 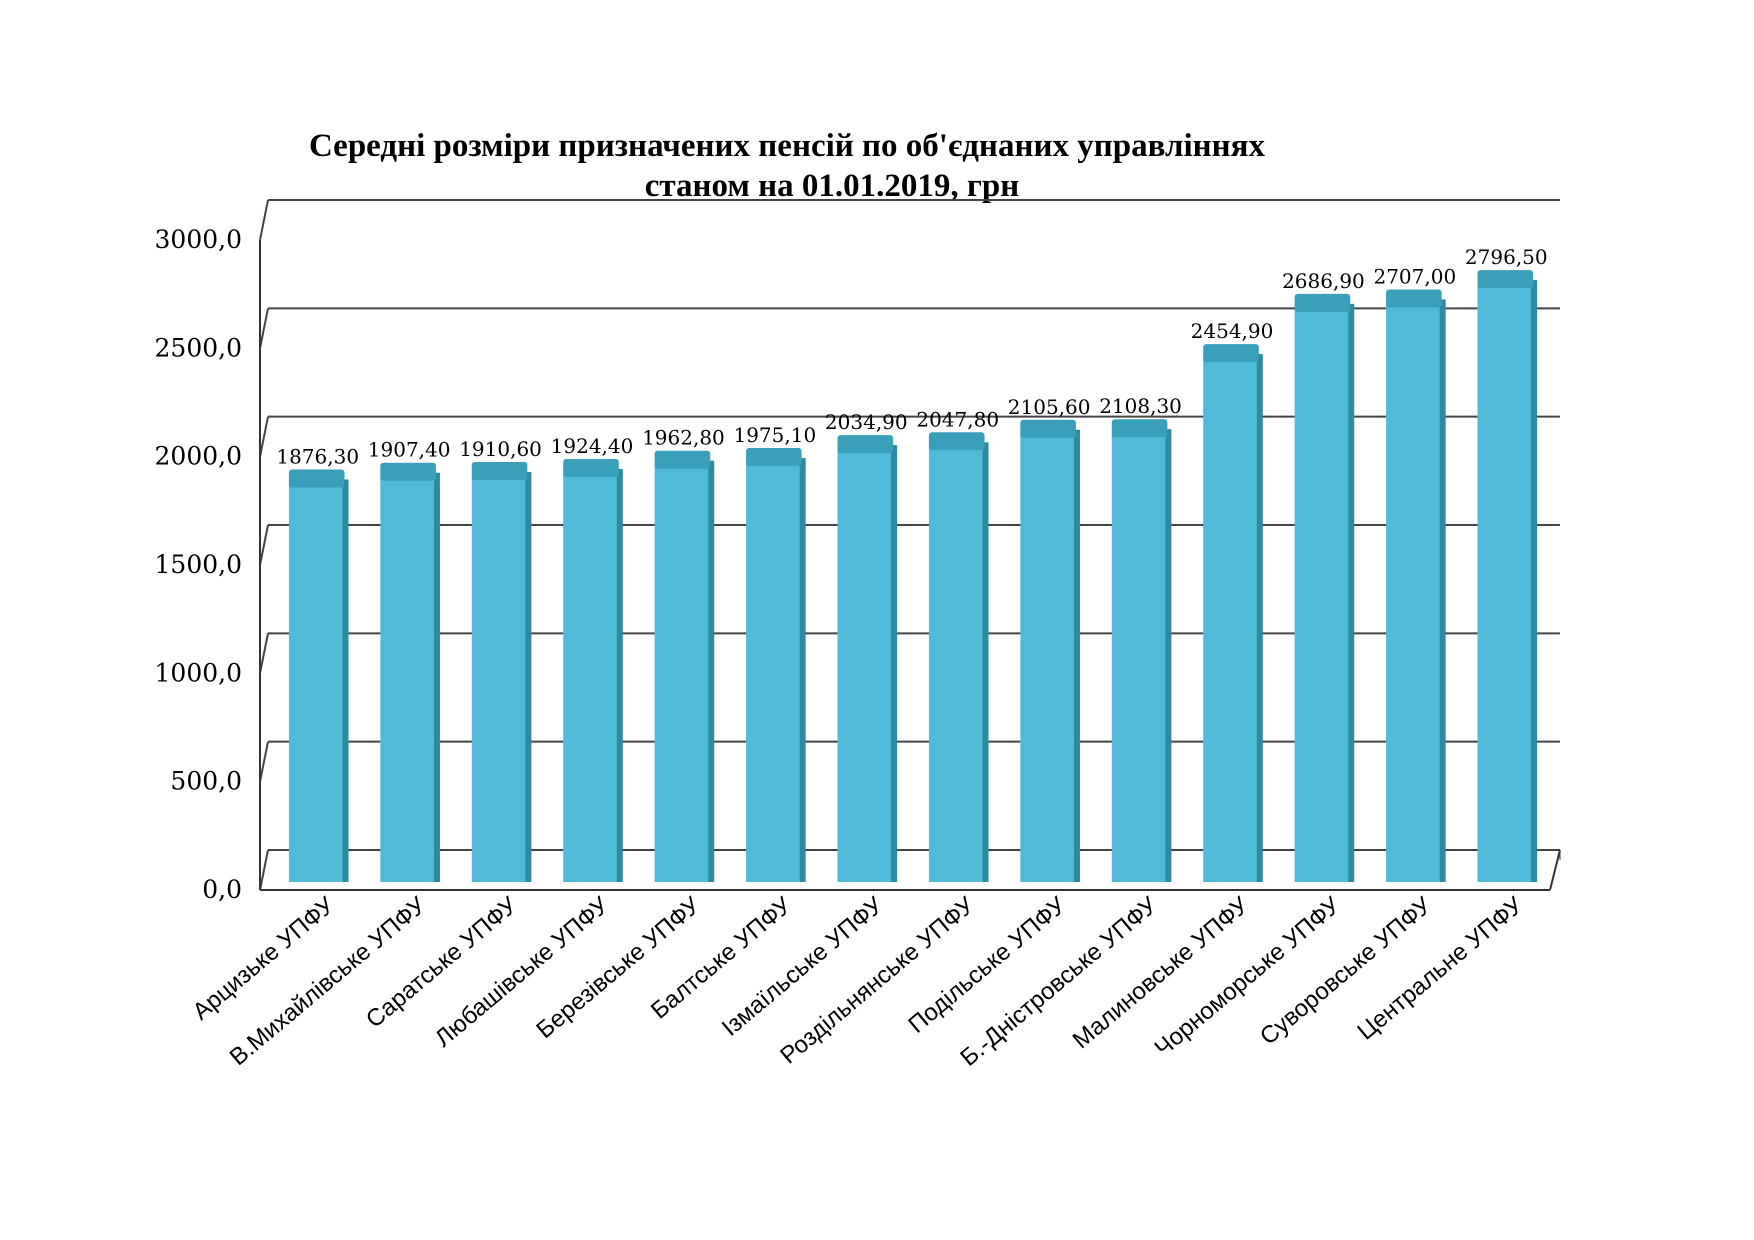 I want to click on chart-subtitle: станом на 01.01.2019, грн, so click(x=832, y=186).